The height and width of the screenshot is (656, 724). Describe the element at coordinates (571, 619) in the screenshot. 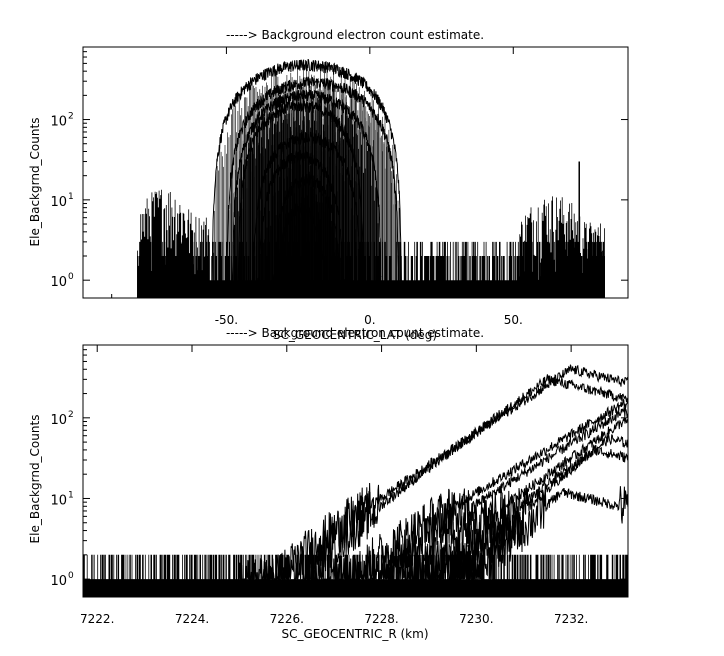

I see `x-tick-label: 7232.` at that location.